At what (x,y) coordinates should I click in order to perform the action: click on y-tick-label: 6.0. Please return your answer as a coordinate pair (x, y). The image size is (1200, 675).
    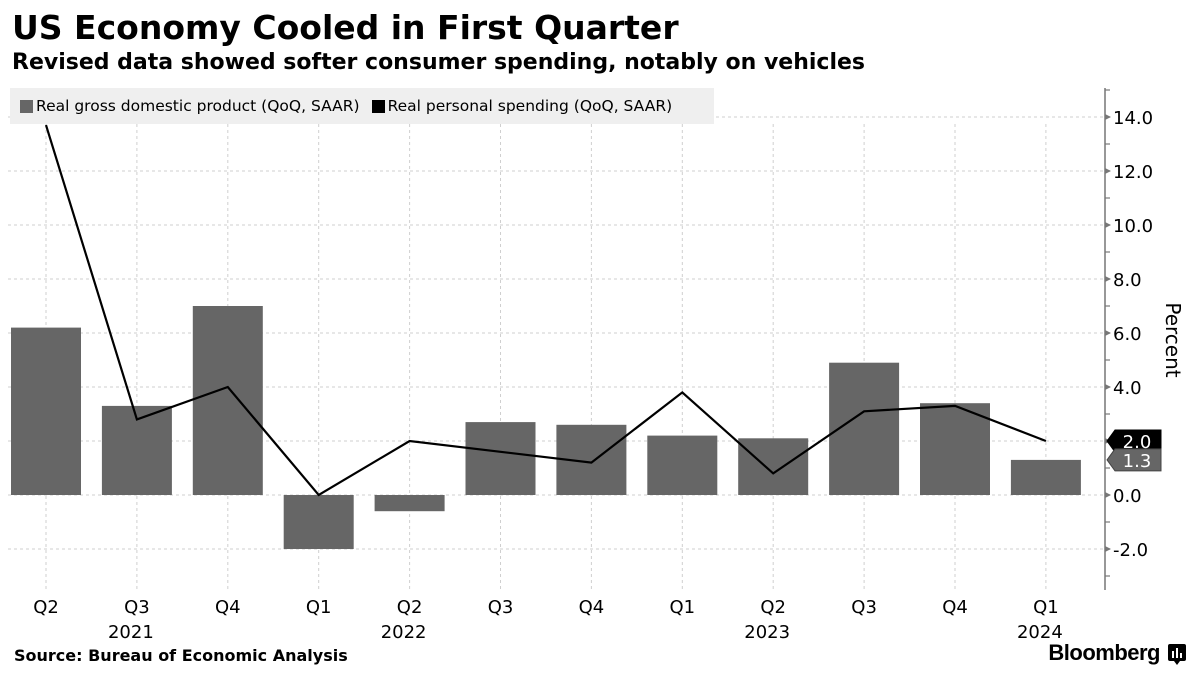
    Looking at the image, I should click on (1127, 334).